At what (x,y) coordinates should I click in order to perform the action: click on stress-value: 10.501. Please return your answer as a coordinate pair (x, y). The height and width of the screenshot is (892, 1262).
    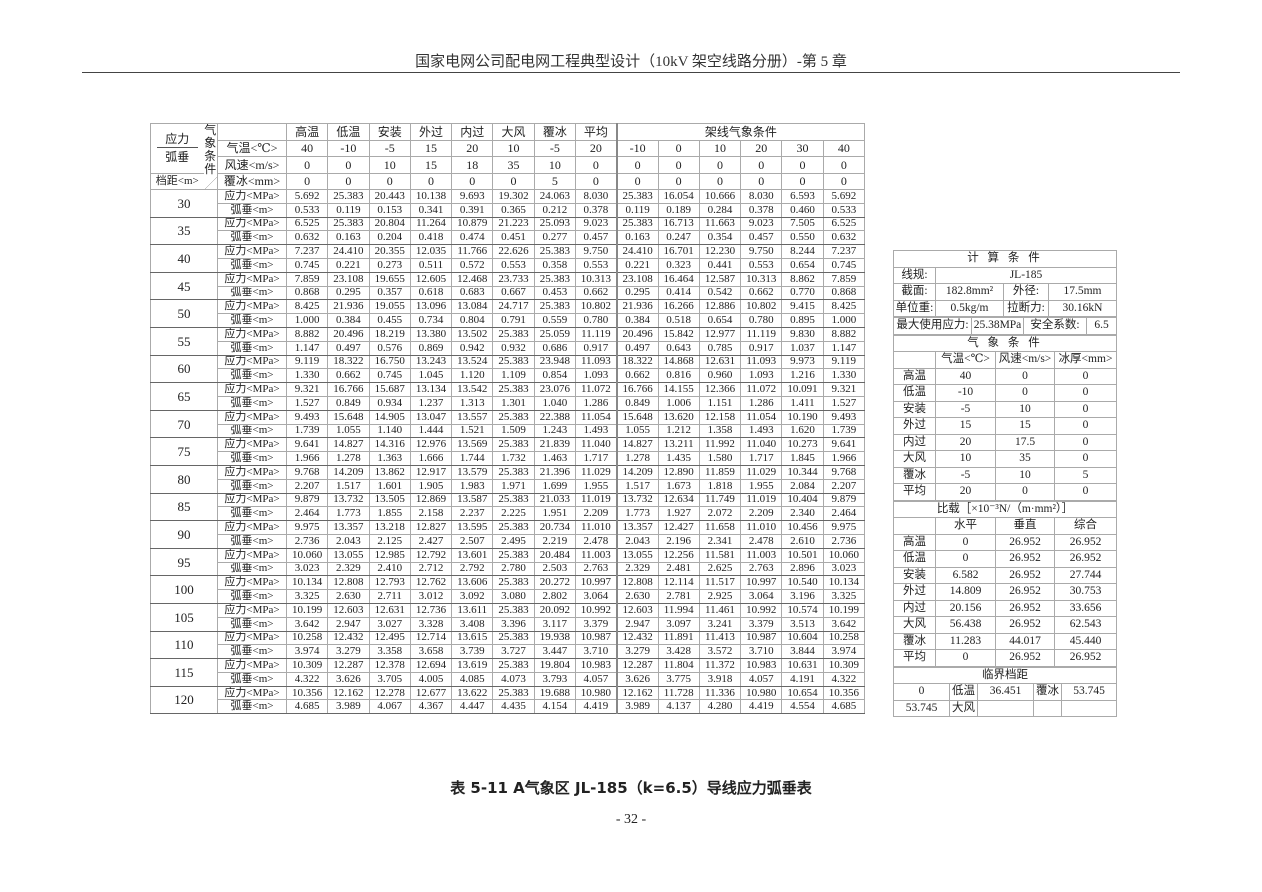
    Looking at the image, I should click on (802, 555).